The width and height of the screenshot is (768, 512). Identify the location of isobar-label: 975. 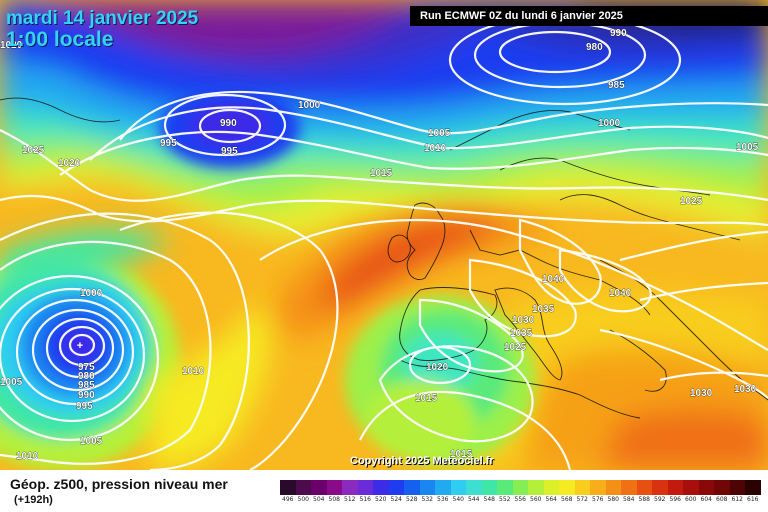
(86, 367).